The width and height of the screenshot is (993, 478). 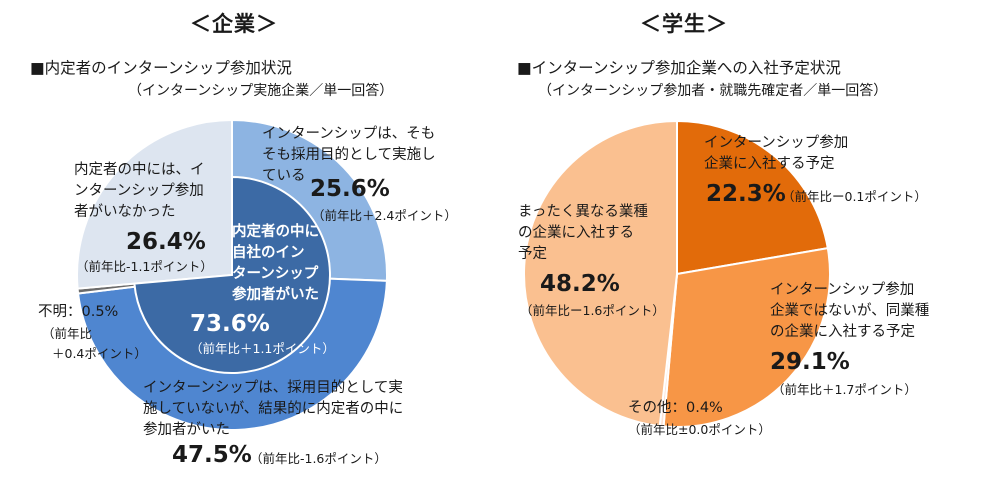 I want to click on student-slice-d, so click(x=600, y=273).